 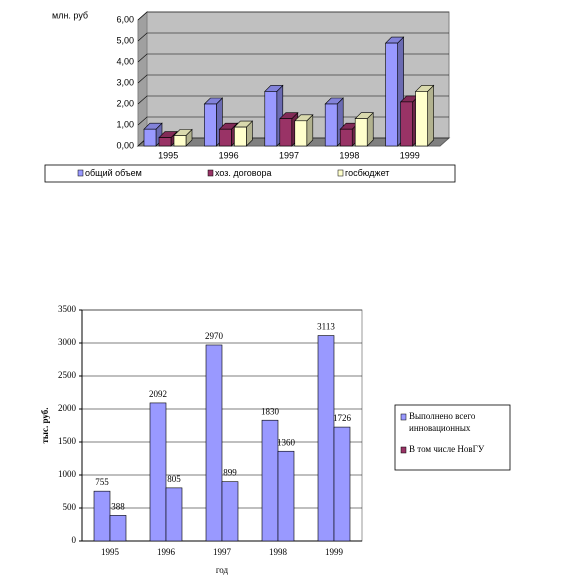 I want to click on y-axis-label: млн. руб, so click(x=70, y=15).